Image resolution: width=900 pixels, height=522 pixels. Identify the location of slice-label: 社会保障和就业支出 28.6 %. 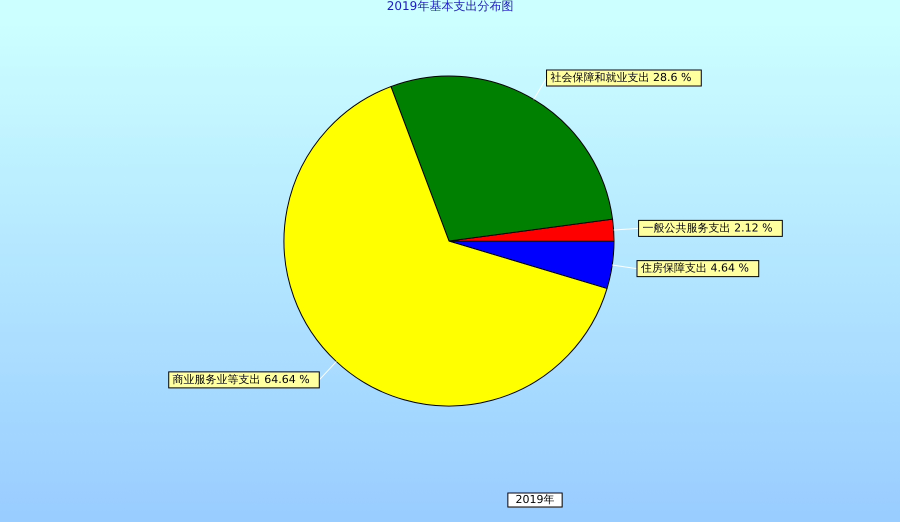
(621, 77).